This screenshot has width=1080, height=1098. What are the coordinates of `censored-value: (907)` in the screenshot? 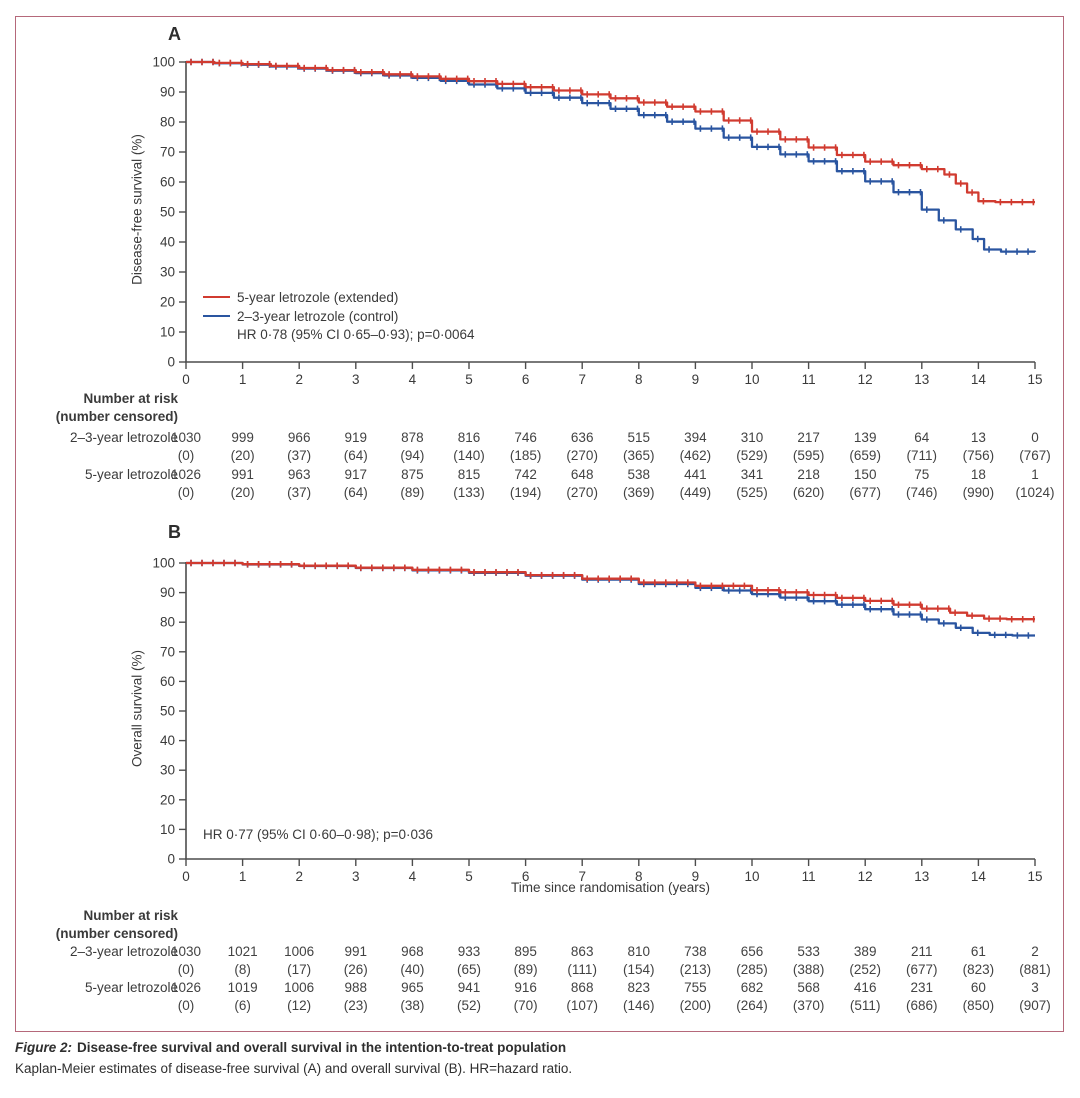 It's located at (1035, 1005).